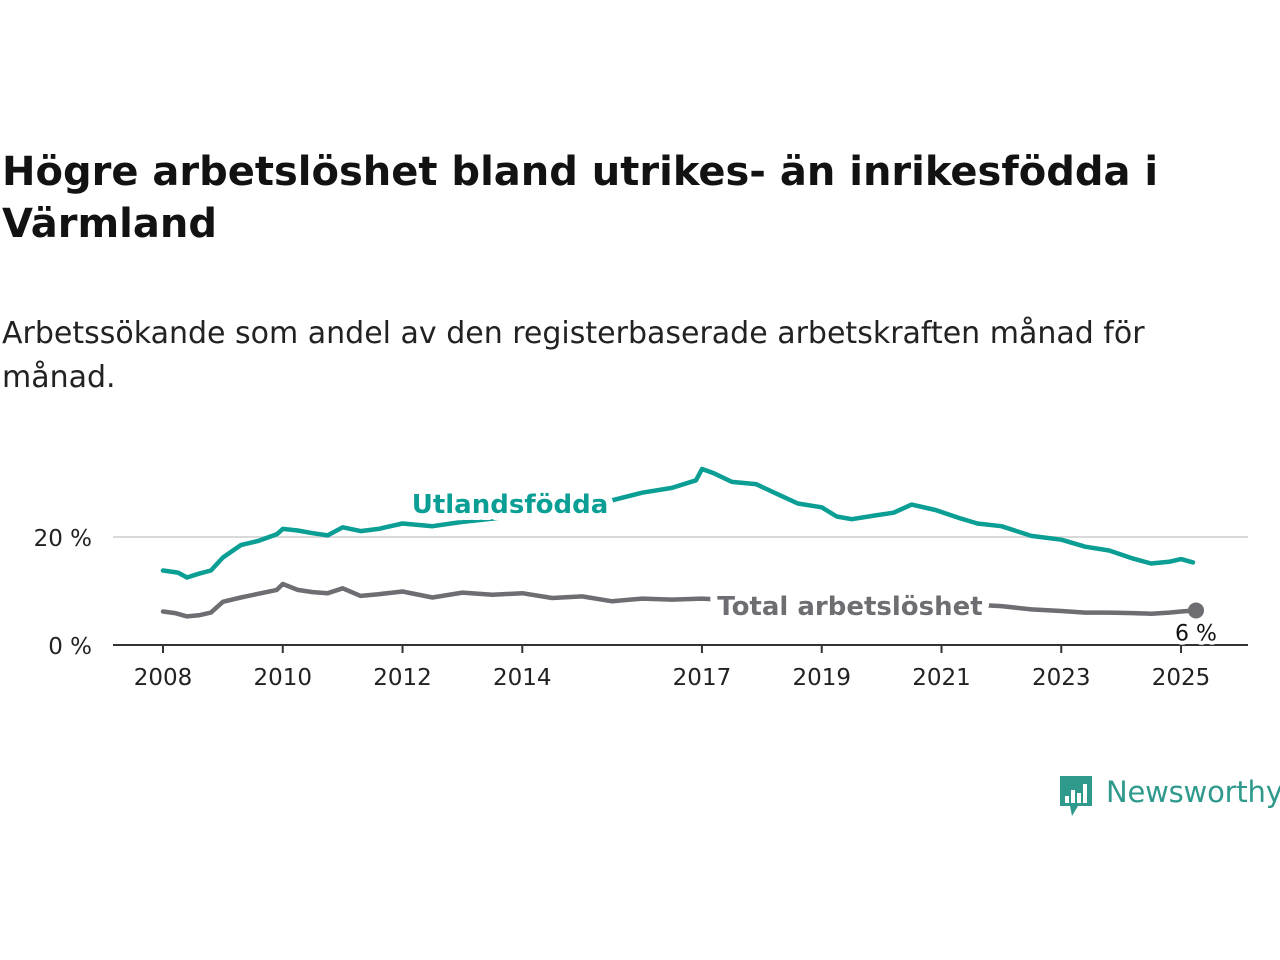 The image size is (1280, 960). I want to click on y-tick-label: 20 %, so click(63, 539).